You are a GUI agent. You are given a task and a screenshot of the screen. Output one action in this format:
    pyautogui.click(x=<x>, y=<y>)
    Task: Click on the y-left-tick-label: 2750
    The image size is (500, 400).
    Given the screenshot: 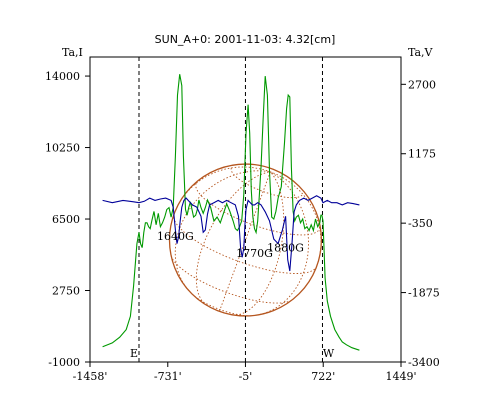 What is the action you would take?
    pyautogui.click(x=66, y=291)
    